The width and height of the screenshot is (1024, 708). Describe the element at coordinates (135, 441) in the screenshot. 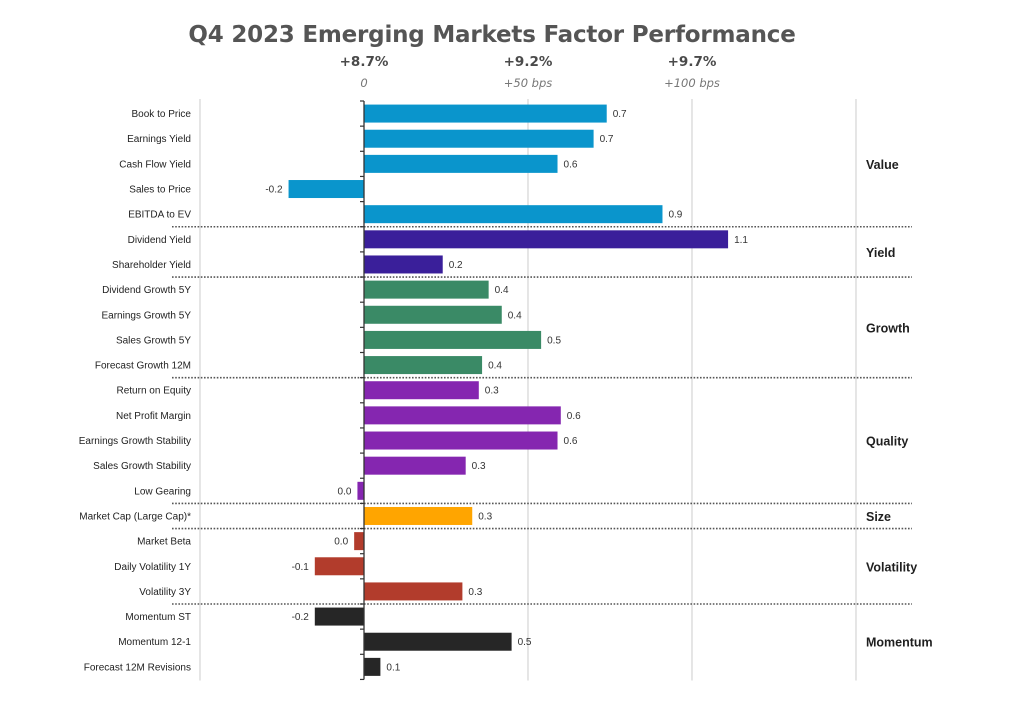

I see `category-label: Earnings Growth Stability` at that location.